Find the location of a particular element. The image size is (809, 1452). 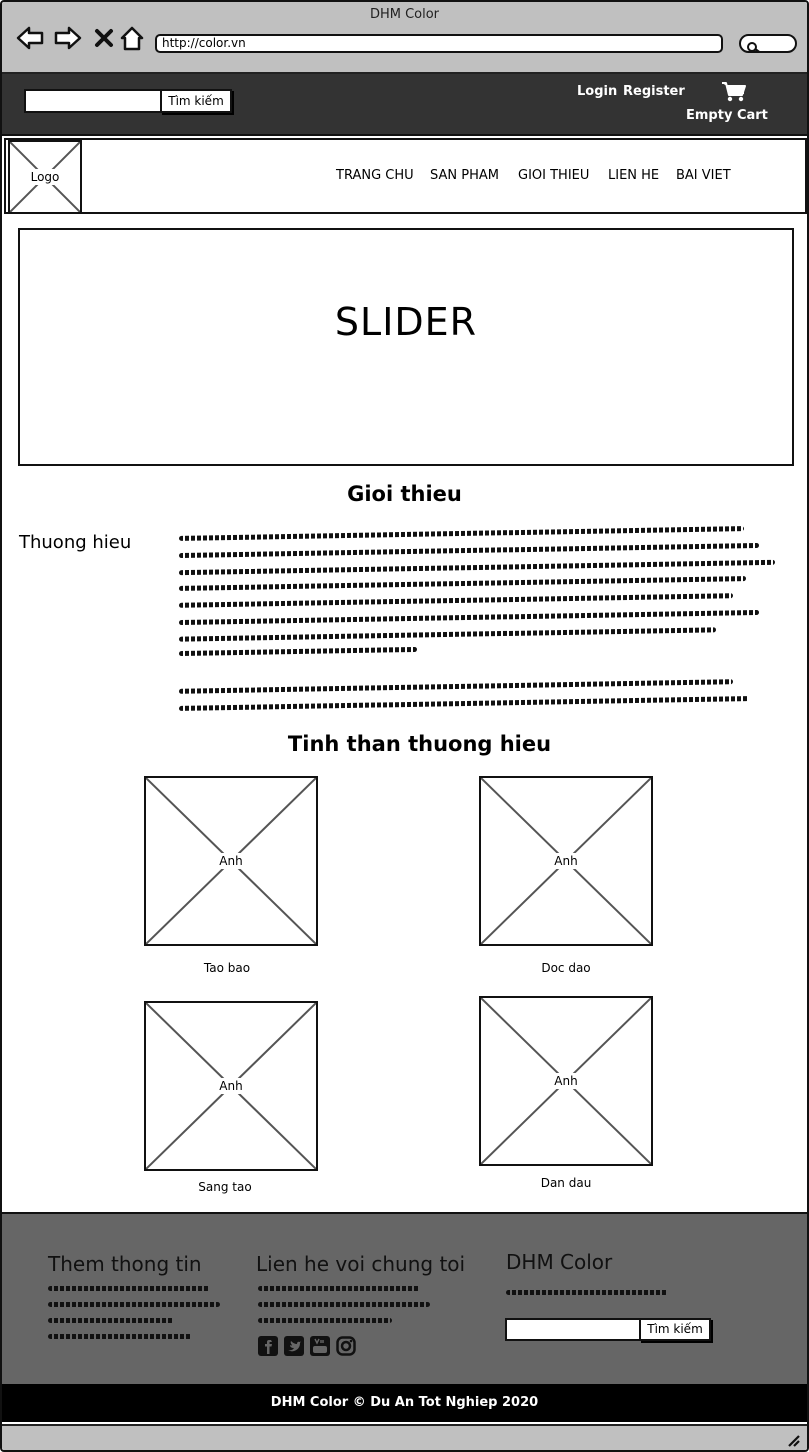

logo-label: Logo is located at coordinates (45, 177).